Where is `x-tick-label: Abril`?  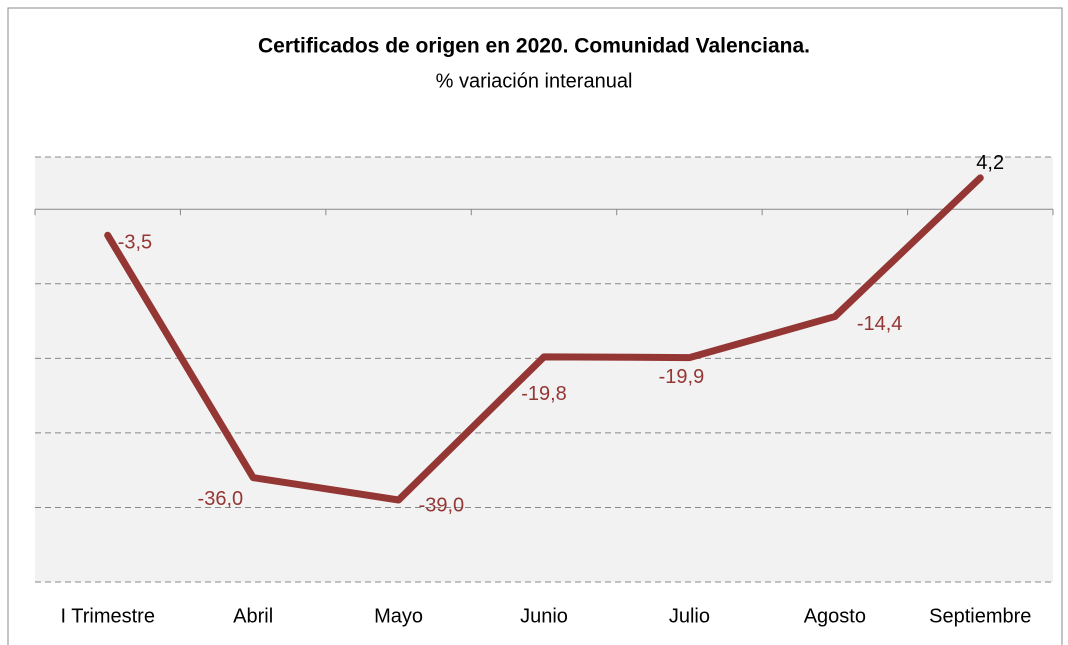
x-tick-label: Abril is located at coordinates (253, 616).